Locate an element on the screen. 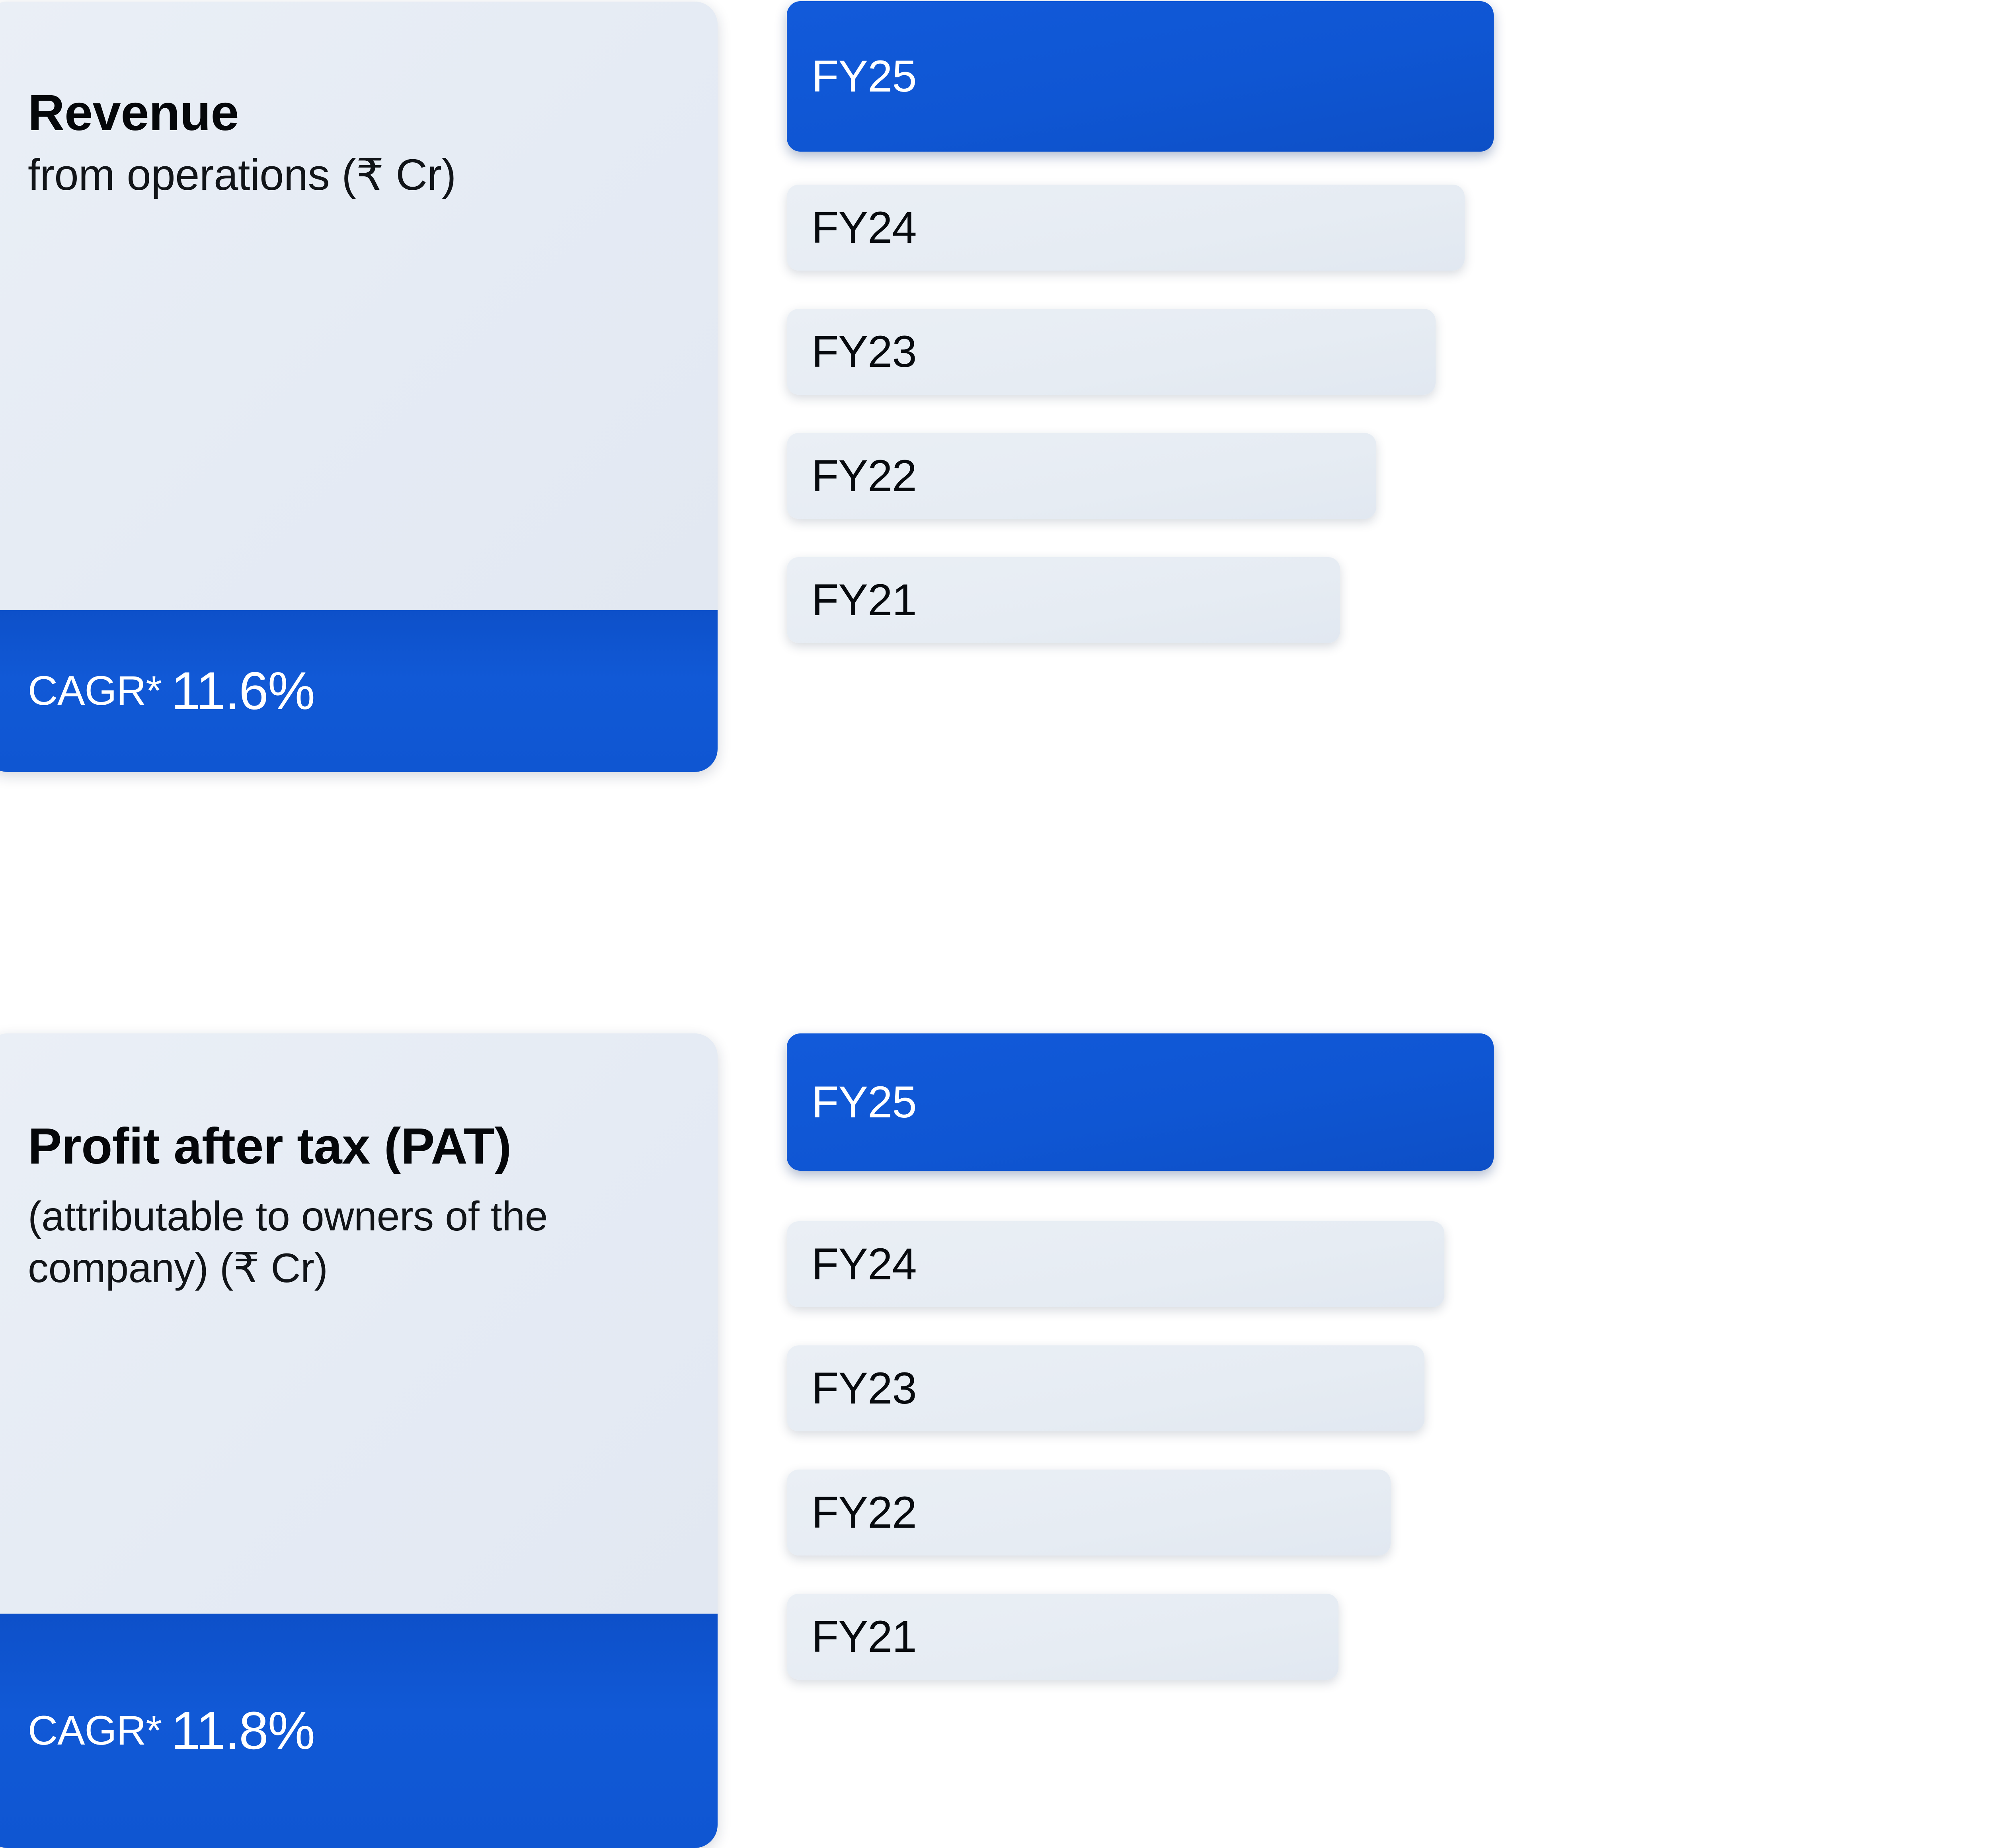 The height and width of the screenshot is (1848, 1990). bar-fy21-pat: FY21 is located at coordinates (1062, 1637).